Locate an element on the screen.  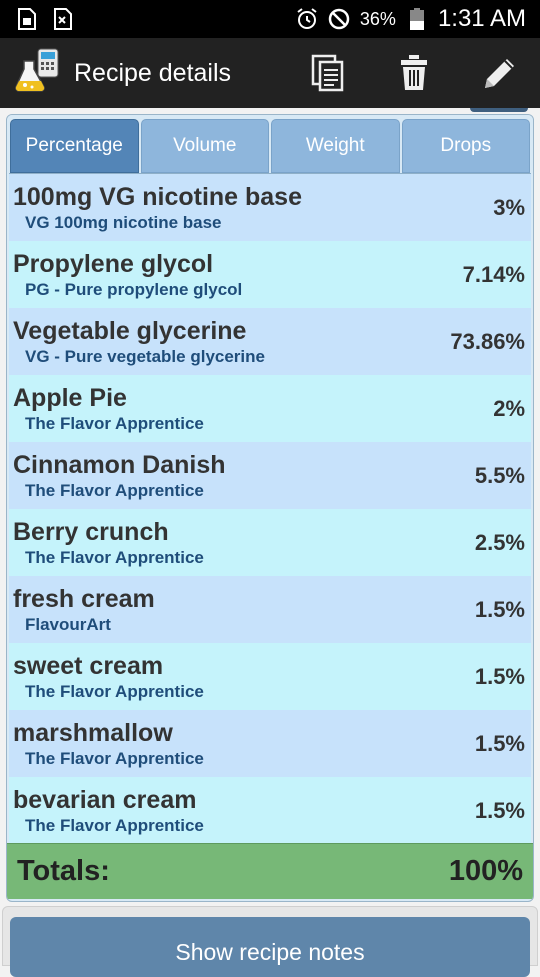
ingredient-row: Berry crunch The Flavor Apprentice 2.5% is located at coordinates (270, 542).